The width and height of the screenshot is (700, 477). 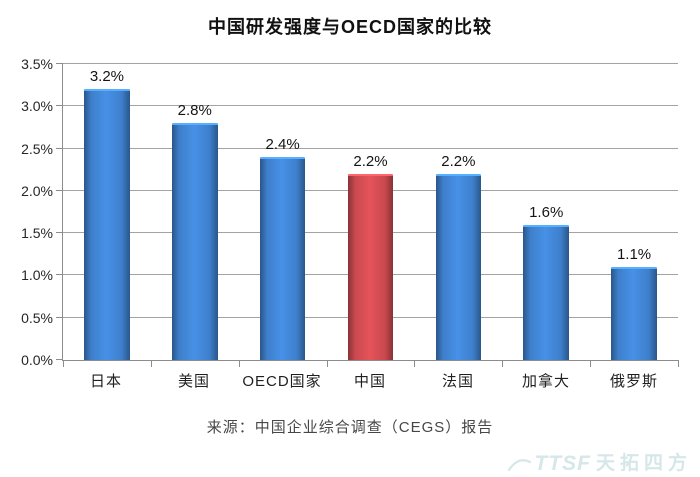 I want to click on category-cell: 2.8%, so click(x=195, y=212).